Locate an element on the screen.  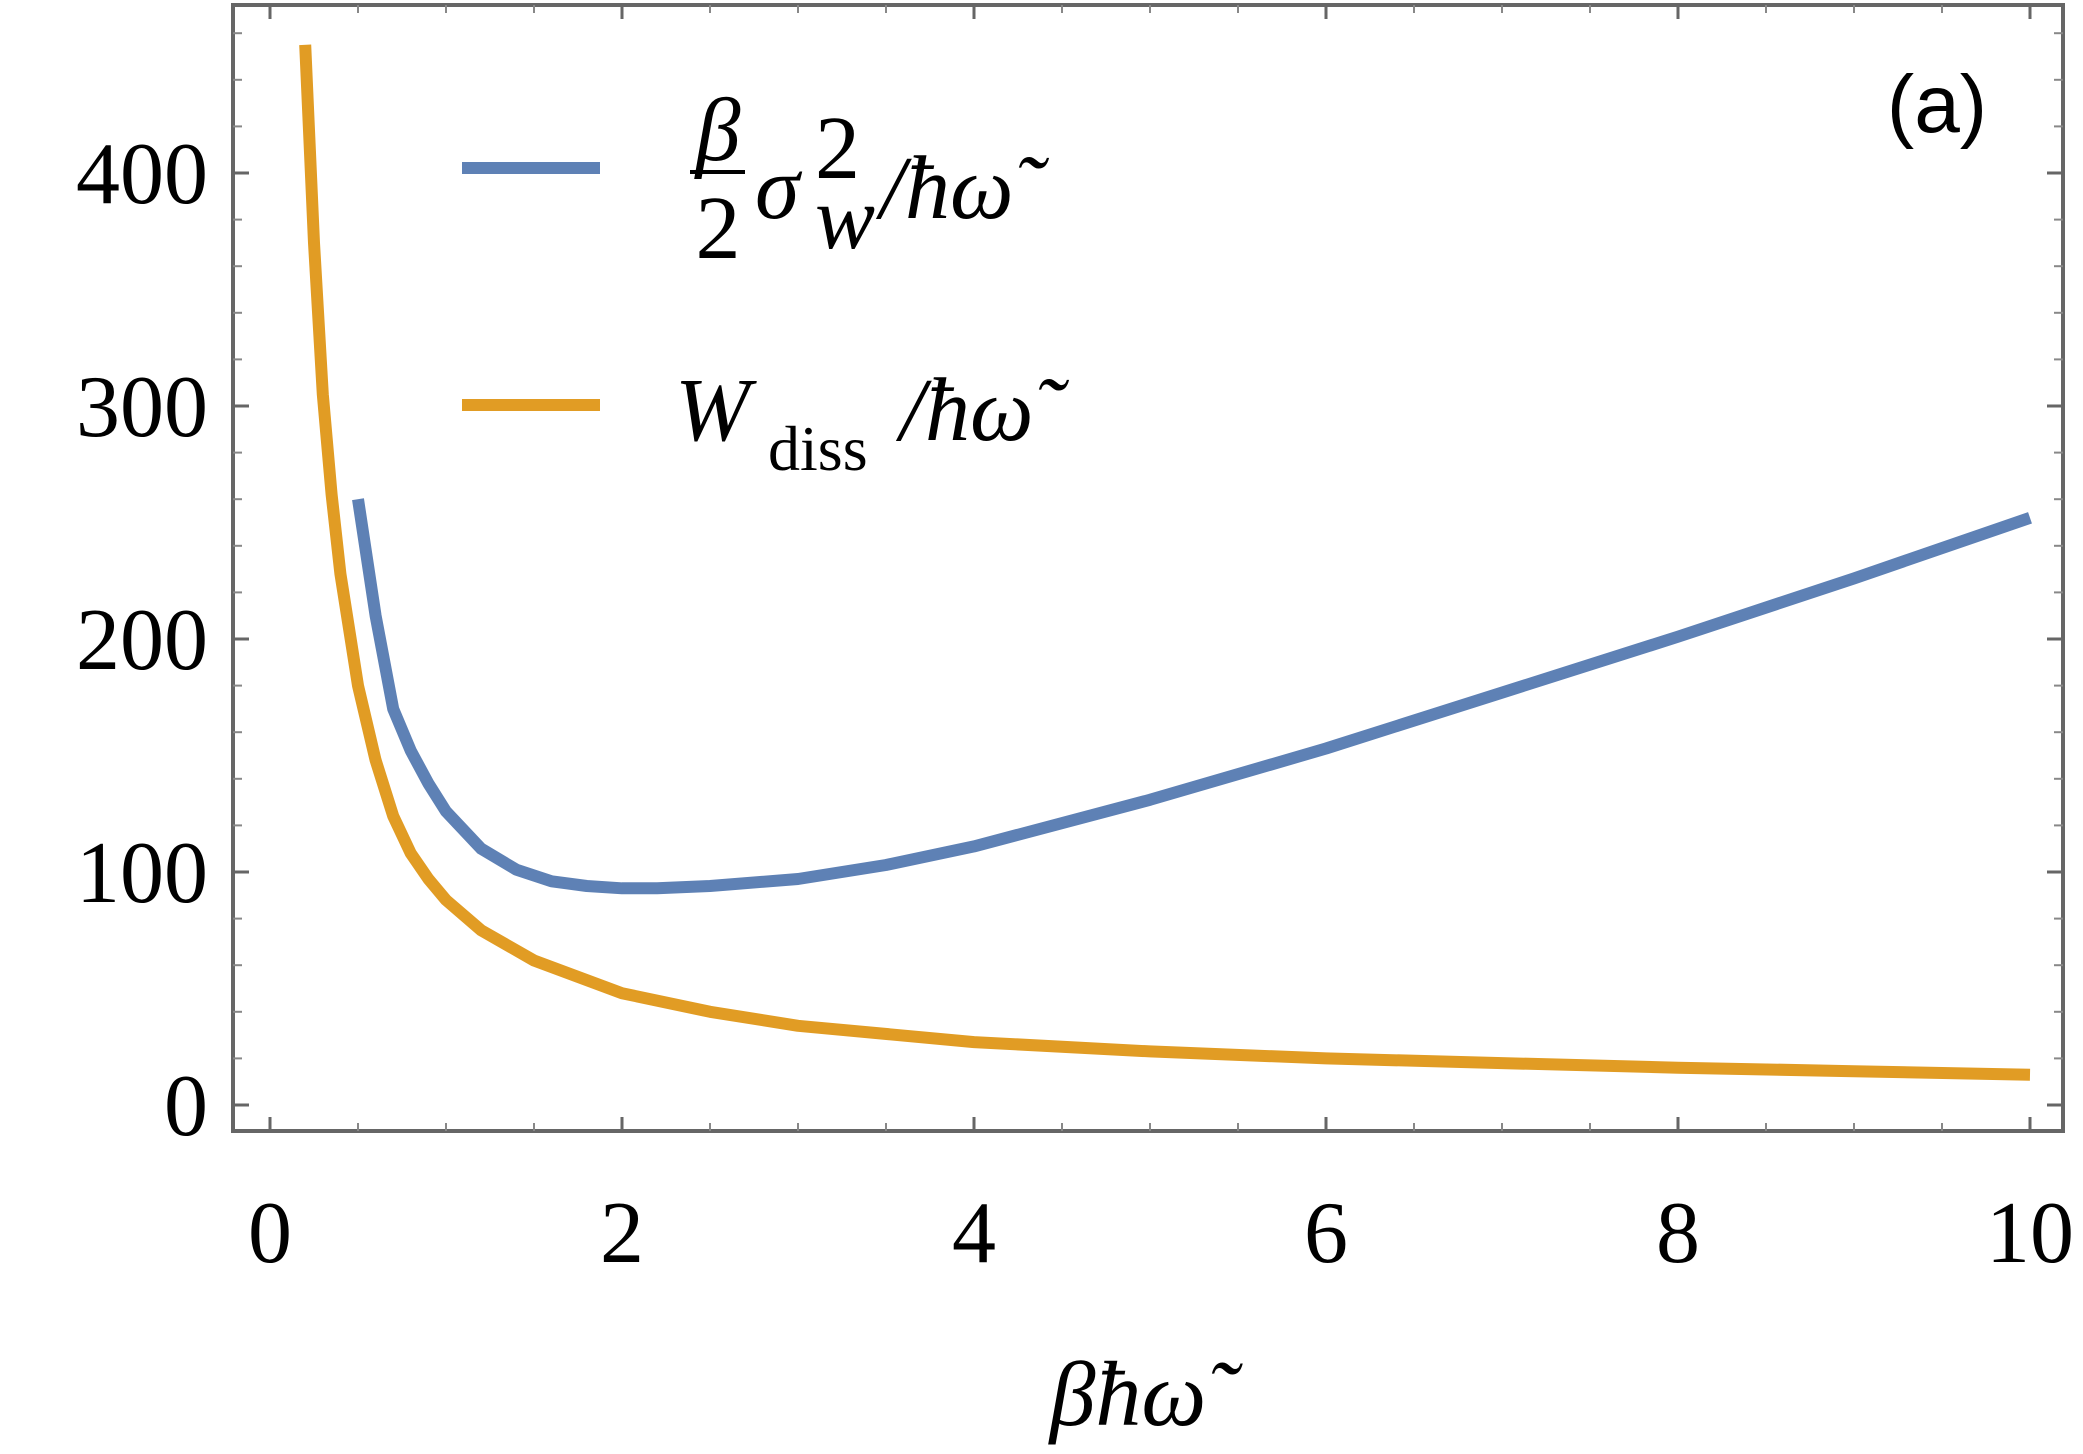
x-tick-label: 10 is located at coordinates (2030, 1233).